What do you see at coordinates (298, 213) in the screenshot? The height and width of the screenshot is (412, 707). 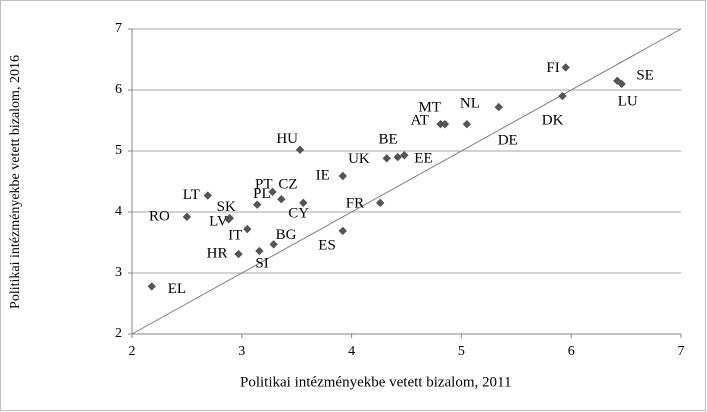 I see `point-label: CY` at bounding box center [298, 213].